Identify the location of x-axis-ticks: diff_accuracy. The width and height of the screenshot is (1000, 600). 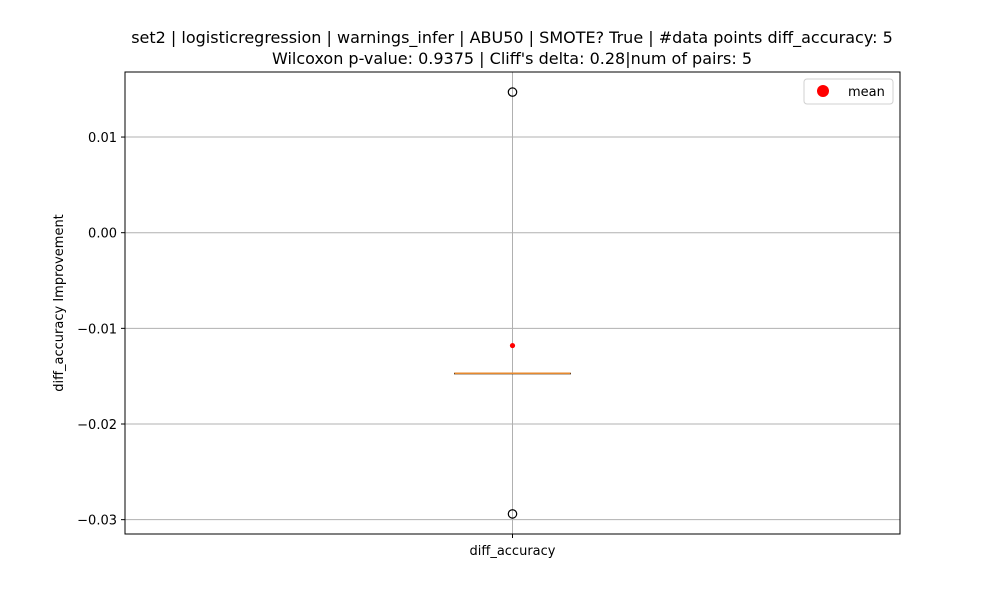
(513, 546).